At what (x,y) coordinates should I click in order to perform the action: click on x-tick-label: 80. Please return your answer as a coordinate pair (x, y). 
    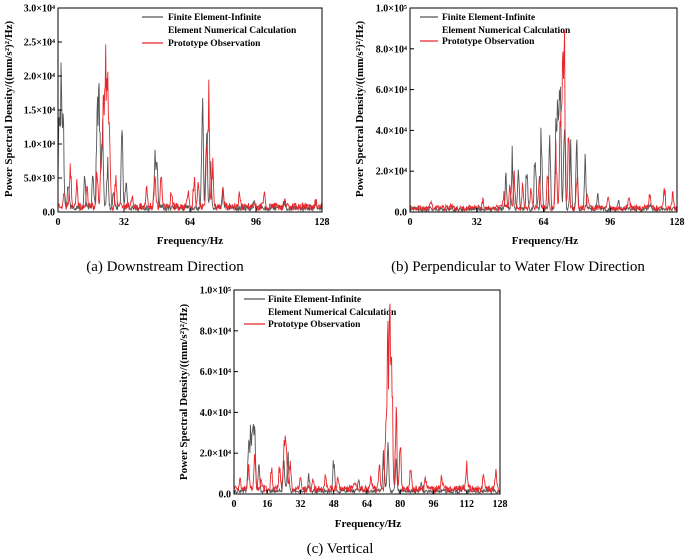
    Looking at the image, I should click on (400, 504).